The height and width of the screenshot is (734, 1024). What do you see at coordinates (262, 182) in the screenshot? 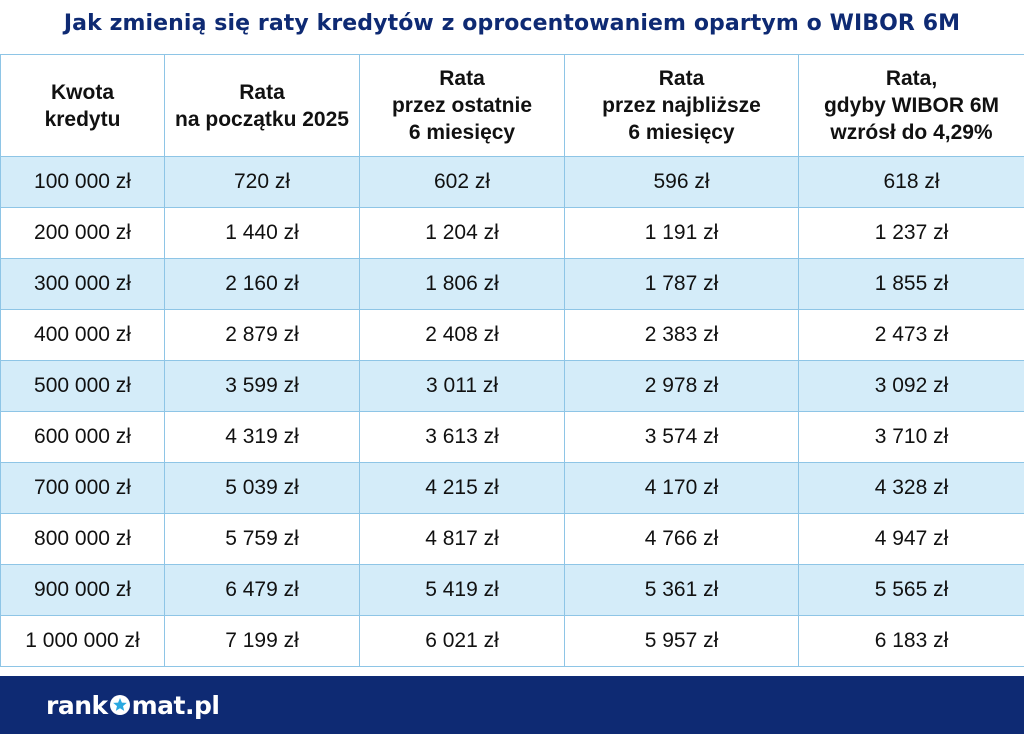
I see `rate-cell: 720 zł` at bounding box center [262, 182].